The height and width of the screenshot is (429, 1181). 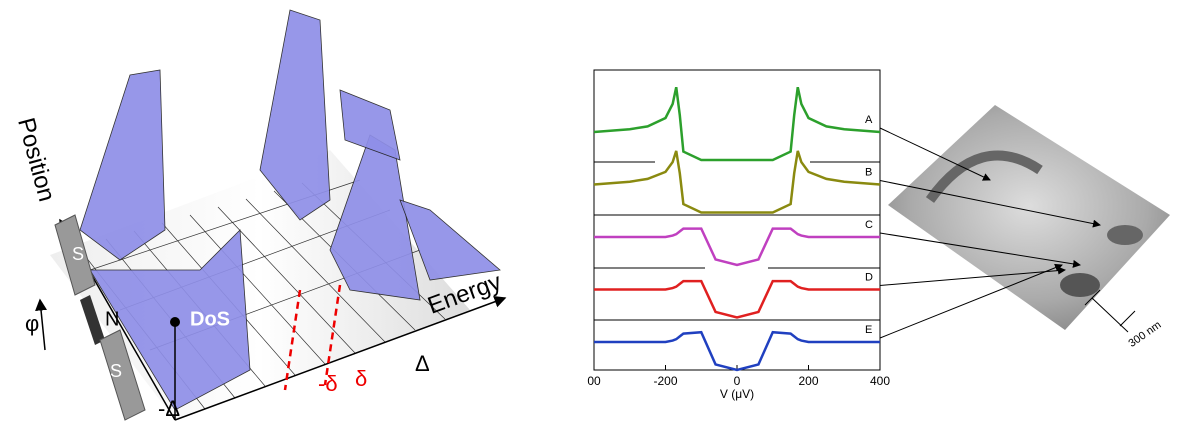 What do you see at coordinates (868, 330) in the screenshot?
I see `series-label: E` at bounding box center [868, 330].